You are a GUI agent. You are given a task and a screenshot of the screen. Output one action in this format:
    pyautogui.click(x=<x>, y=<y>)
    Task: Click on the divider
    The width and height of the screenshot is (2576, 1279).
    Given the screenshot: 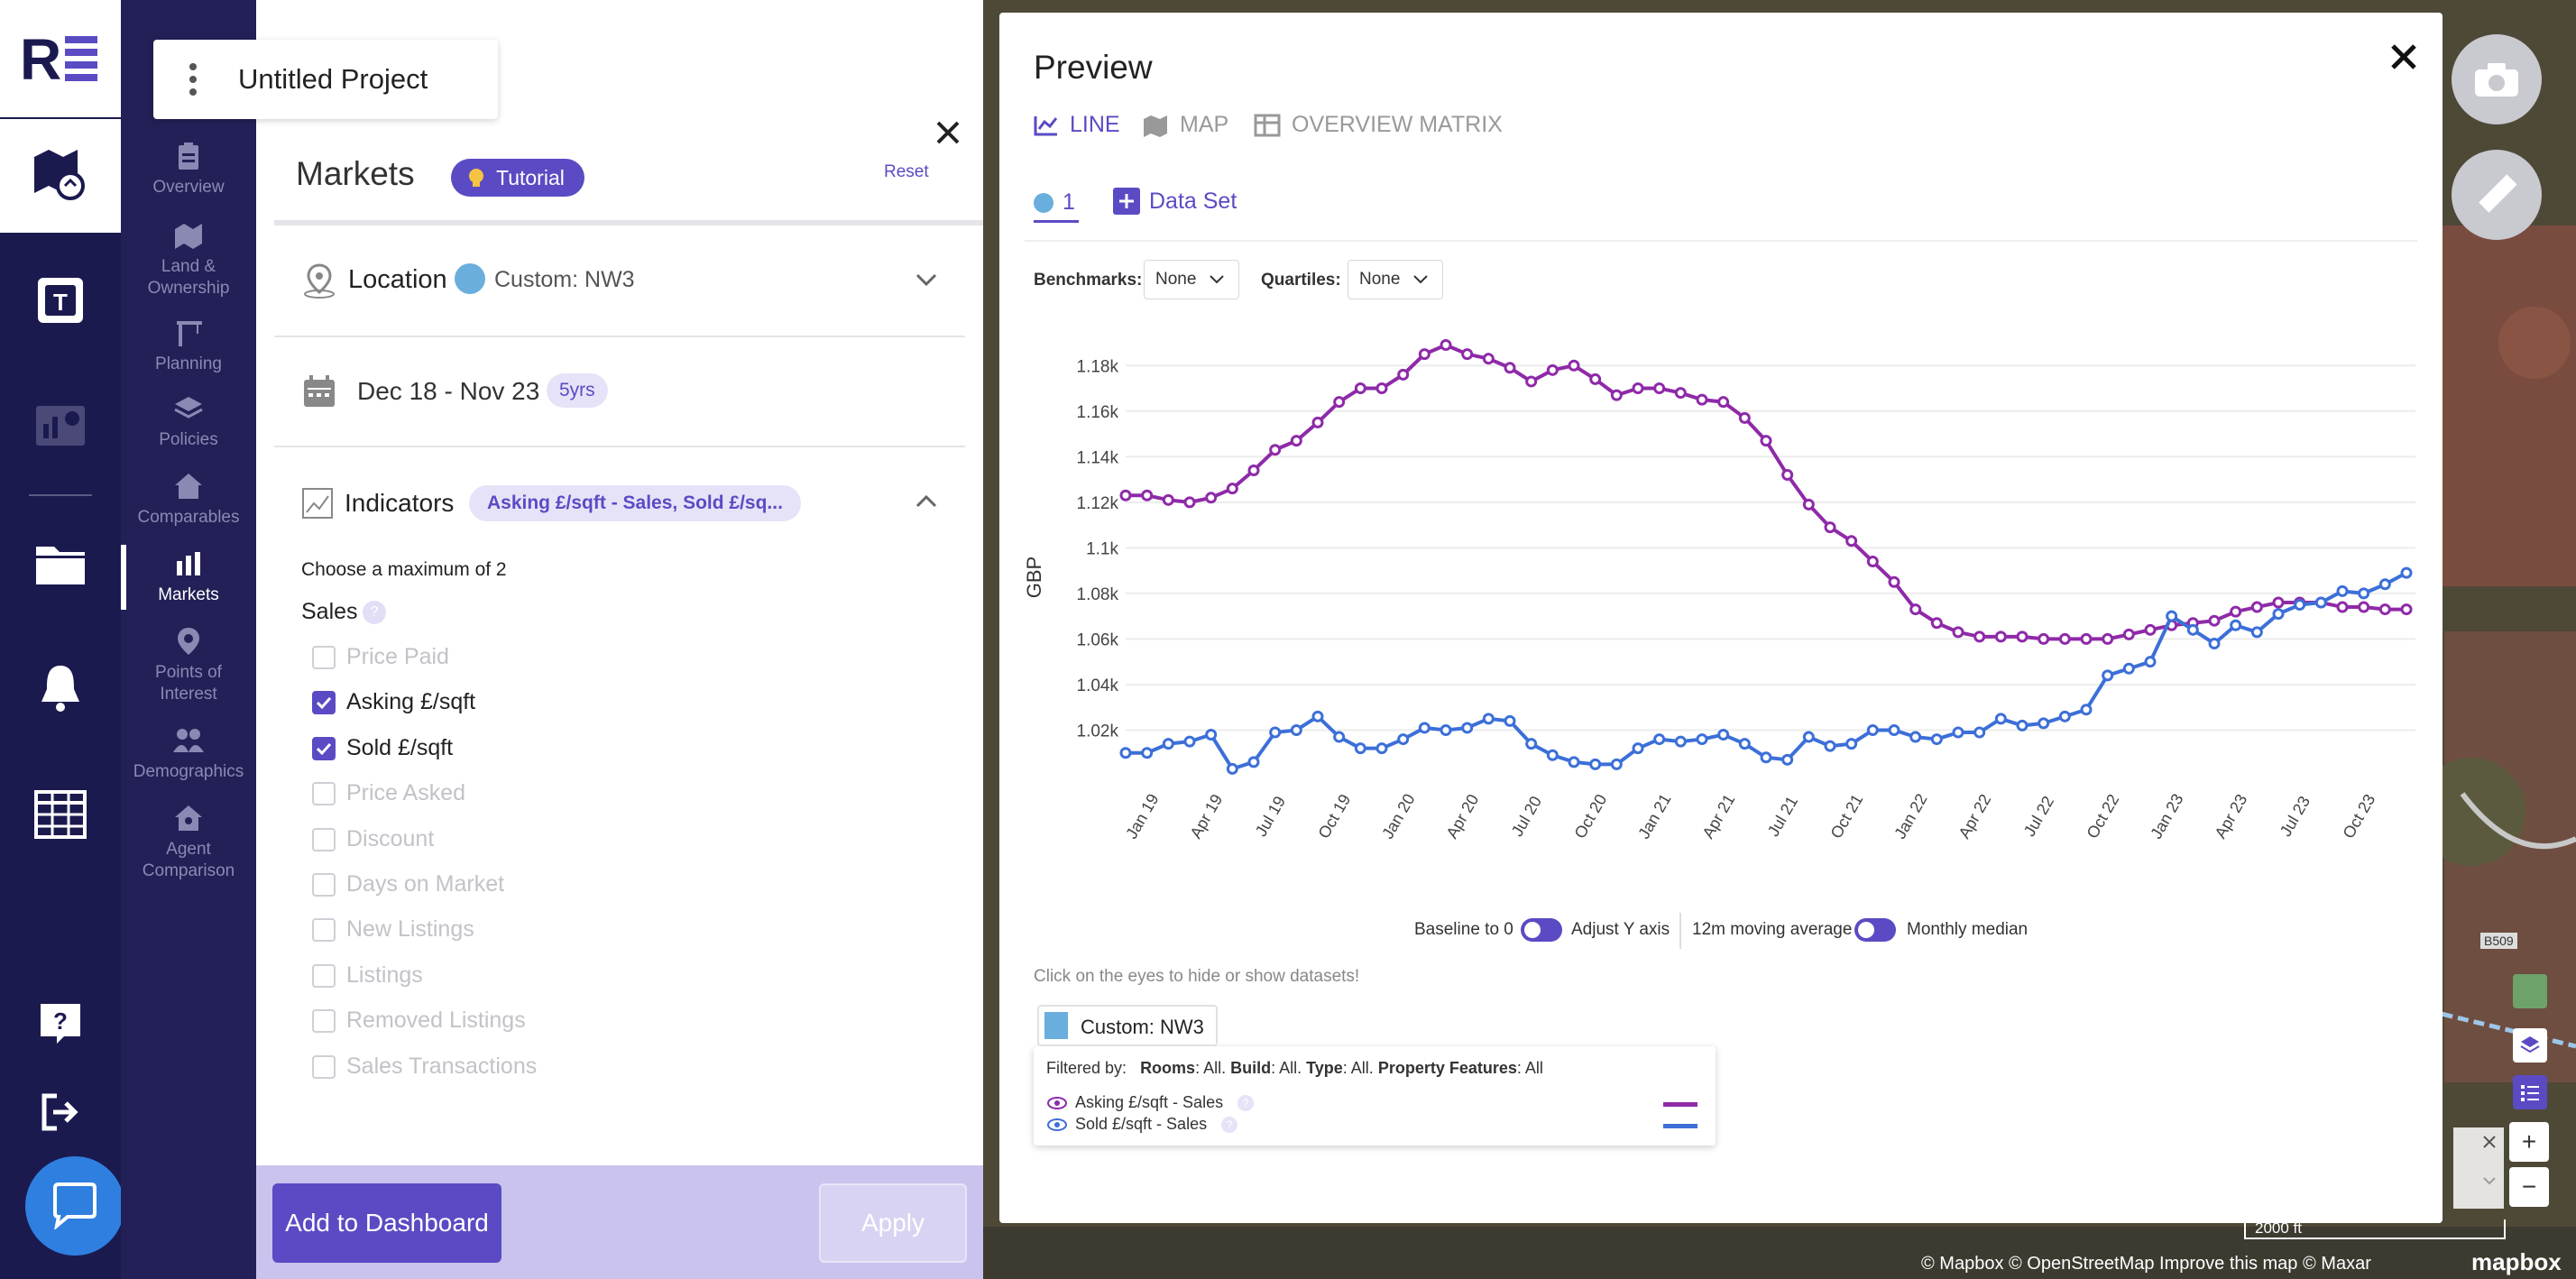 What is the action you would take?
    pyautogui.click(x=1680, y=931)
    